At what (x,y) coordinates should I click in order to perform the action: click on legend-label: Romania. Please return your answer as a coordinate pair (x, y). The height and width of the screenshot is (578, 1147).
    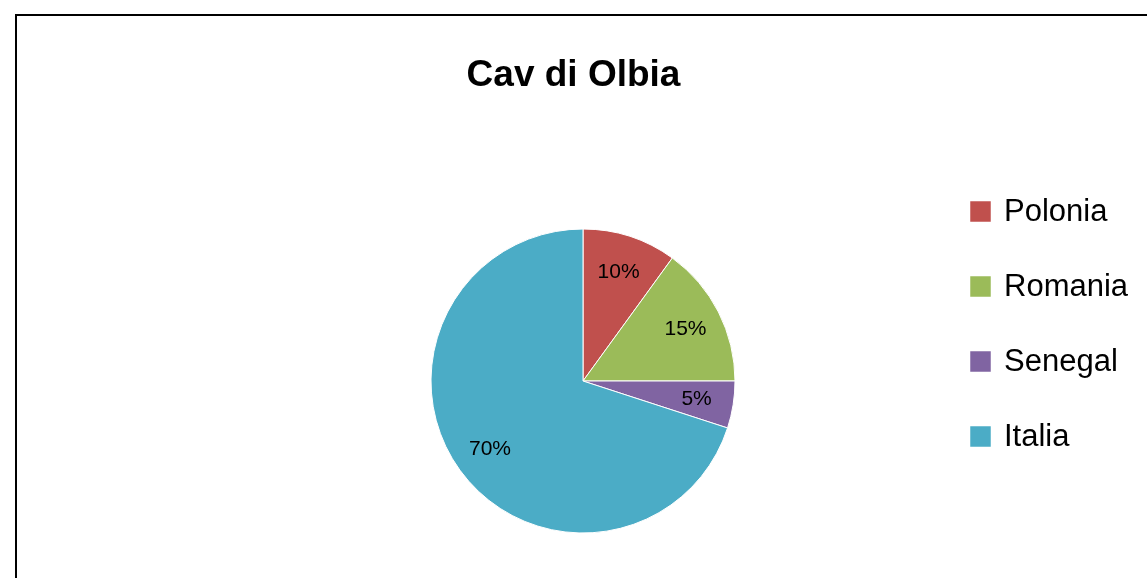
    Looking at the image, I should click on (1066, 285).